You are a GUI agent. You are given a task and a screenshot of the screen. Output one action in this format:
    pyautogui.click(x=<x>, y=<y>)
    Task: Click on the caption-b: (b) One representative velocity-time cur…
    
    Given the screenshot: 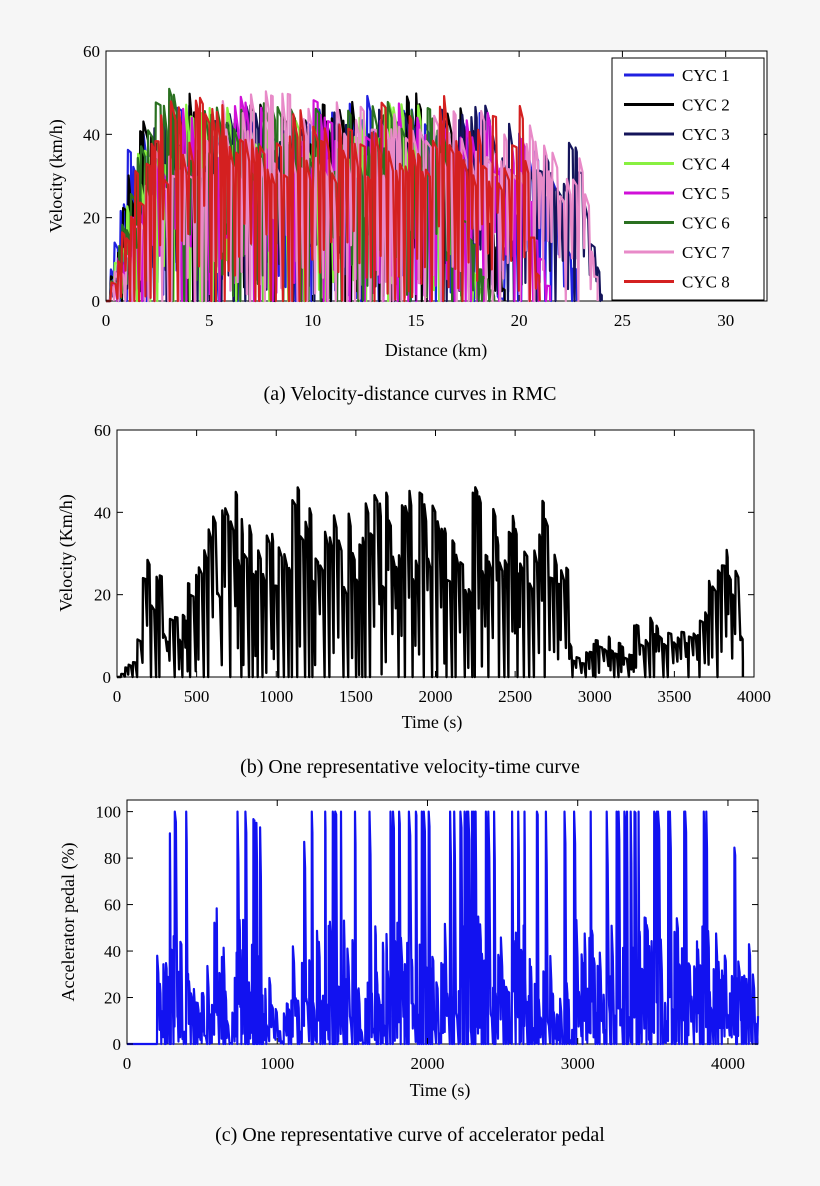 What is the action you would take?
    pyautogui.click(x=410, y=767)
    